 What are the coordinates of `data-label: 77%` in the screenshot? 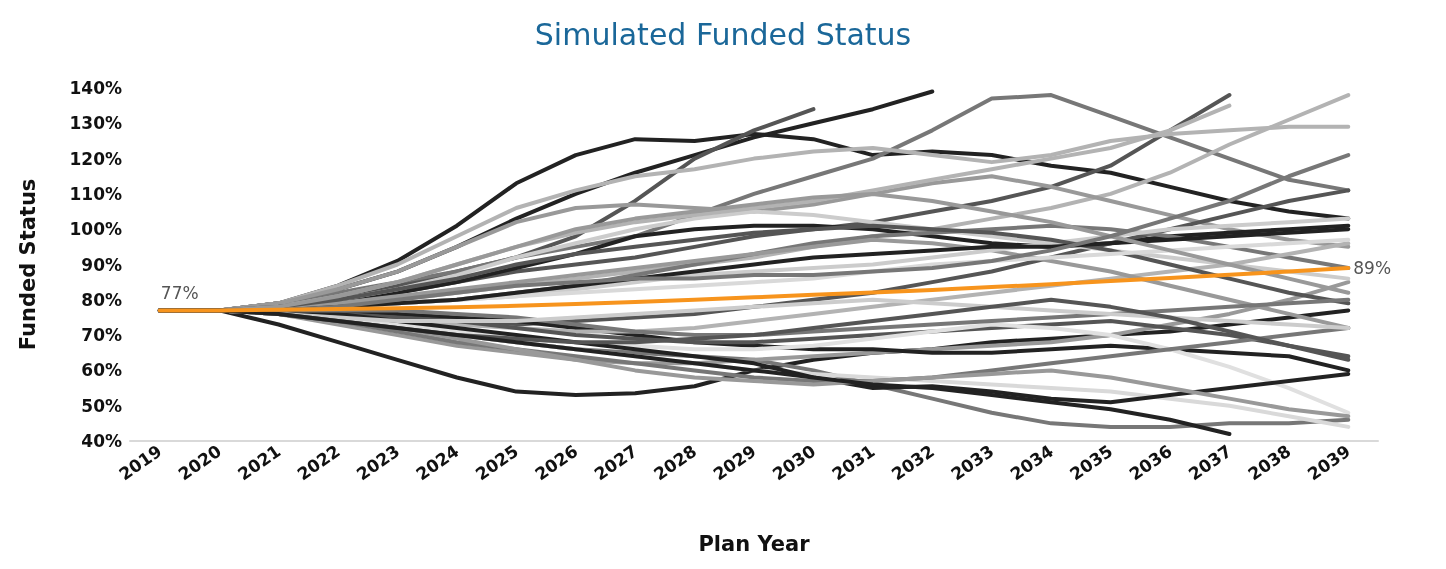 It's located at (179, 292).